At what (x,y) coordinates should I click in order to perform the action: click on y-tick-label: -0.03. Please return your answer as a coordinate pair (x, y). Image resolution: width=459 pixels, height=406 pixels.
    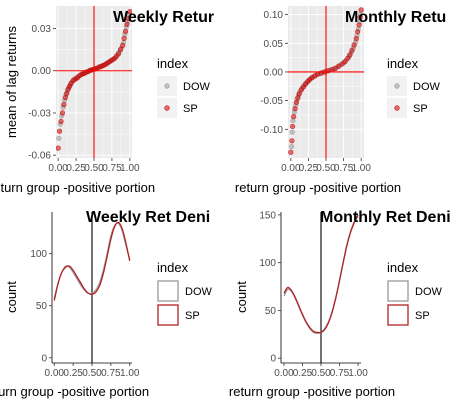
    Looking at the image, I should click on (39, 113).